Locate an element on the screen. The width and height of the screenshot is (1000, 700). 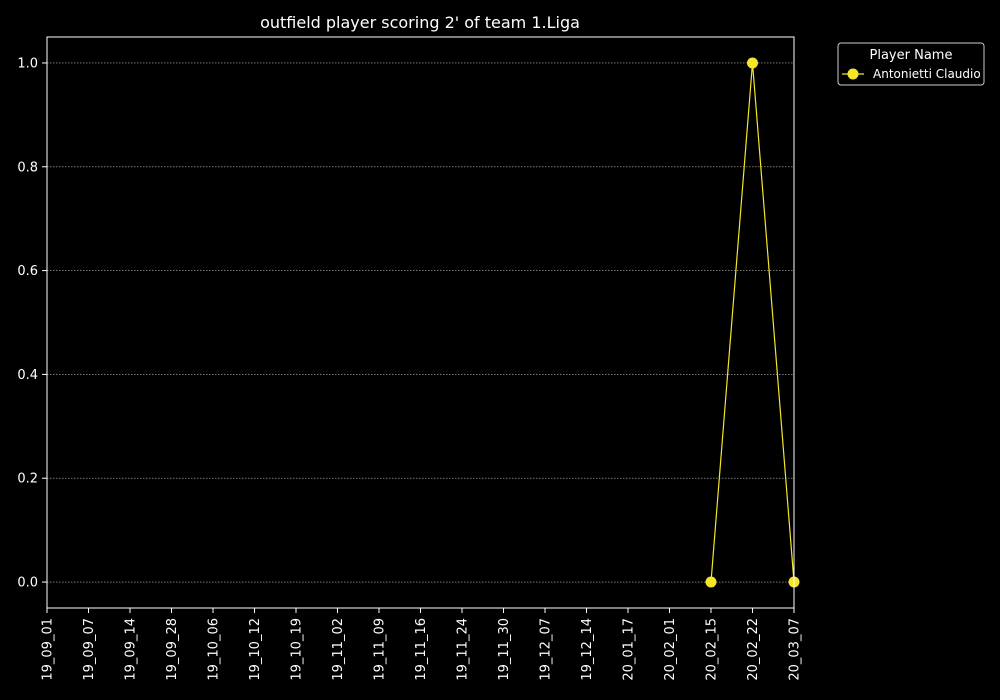
legend-entry-label: Antonietti Claudio is located at coordinates (927, 74).